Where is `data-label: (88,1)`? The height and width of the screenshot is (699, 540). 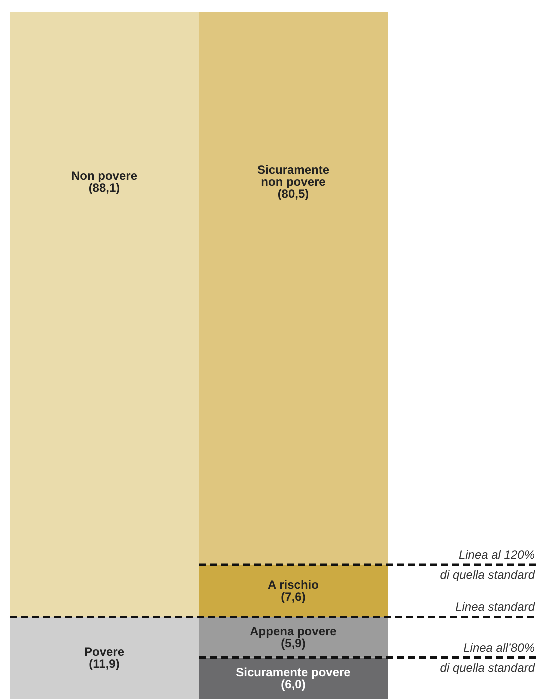 data-label: (88,1) is located at coordinates (104, 188).